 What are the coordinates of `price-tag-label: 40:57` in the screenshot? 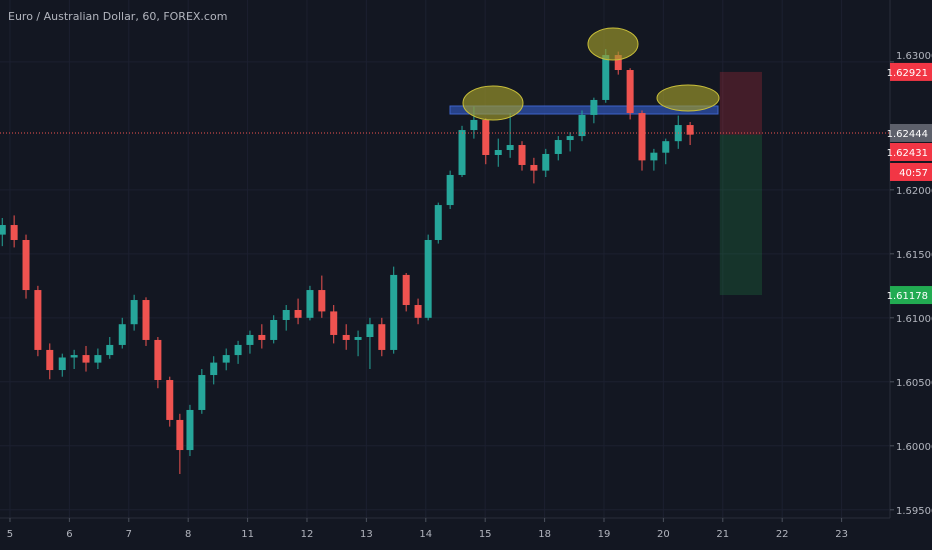 It's located at (913, 173).